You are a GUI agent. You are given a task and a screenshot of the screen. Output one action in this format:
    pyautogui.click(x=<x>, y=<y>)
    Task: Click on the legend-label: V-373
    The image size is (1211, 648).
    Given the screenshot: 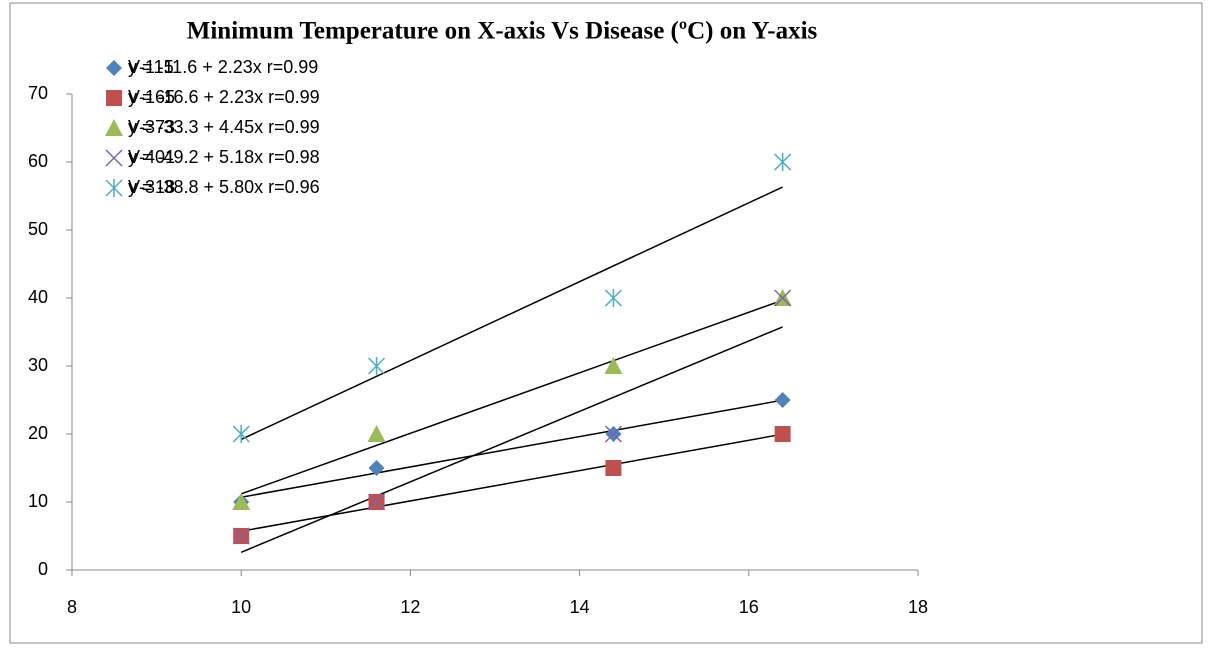 What is the action you would take?
    pyautogui.click(x=151, y=127)
    